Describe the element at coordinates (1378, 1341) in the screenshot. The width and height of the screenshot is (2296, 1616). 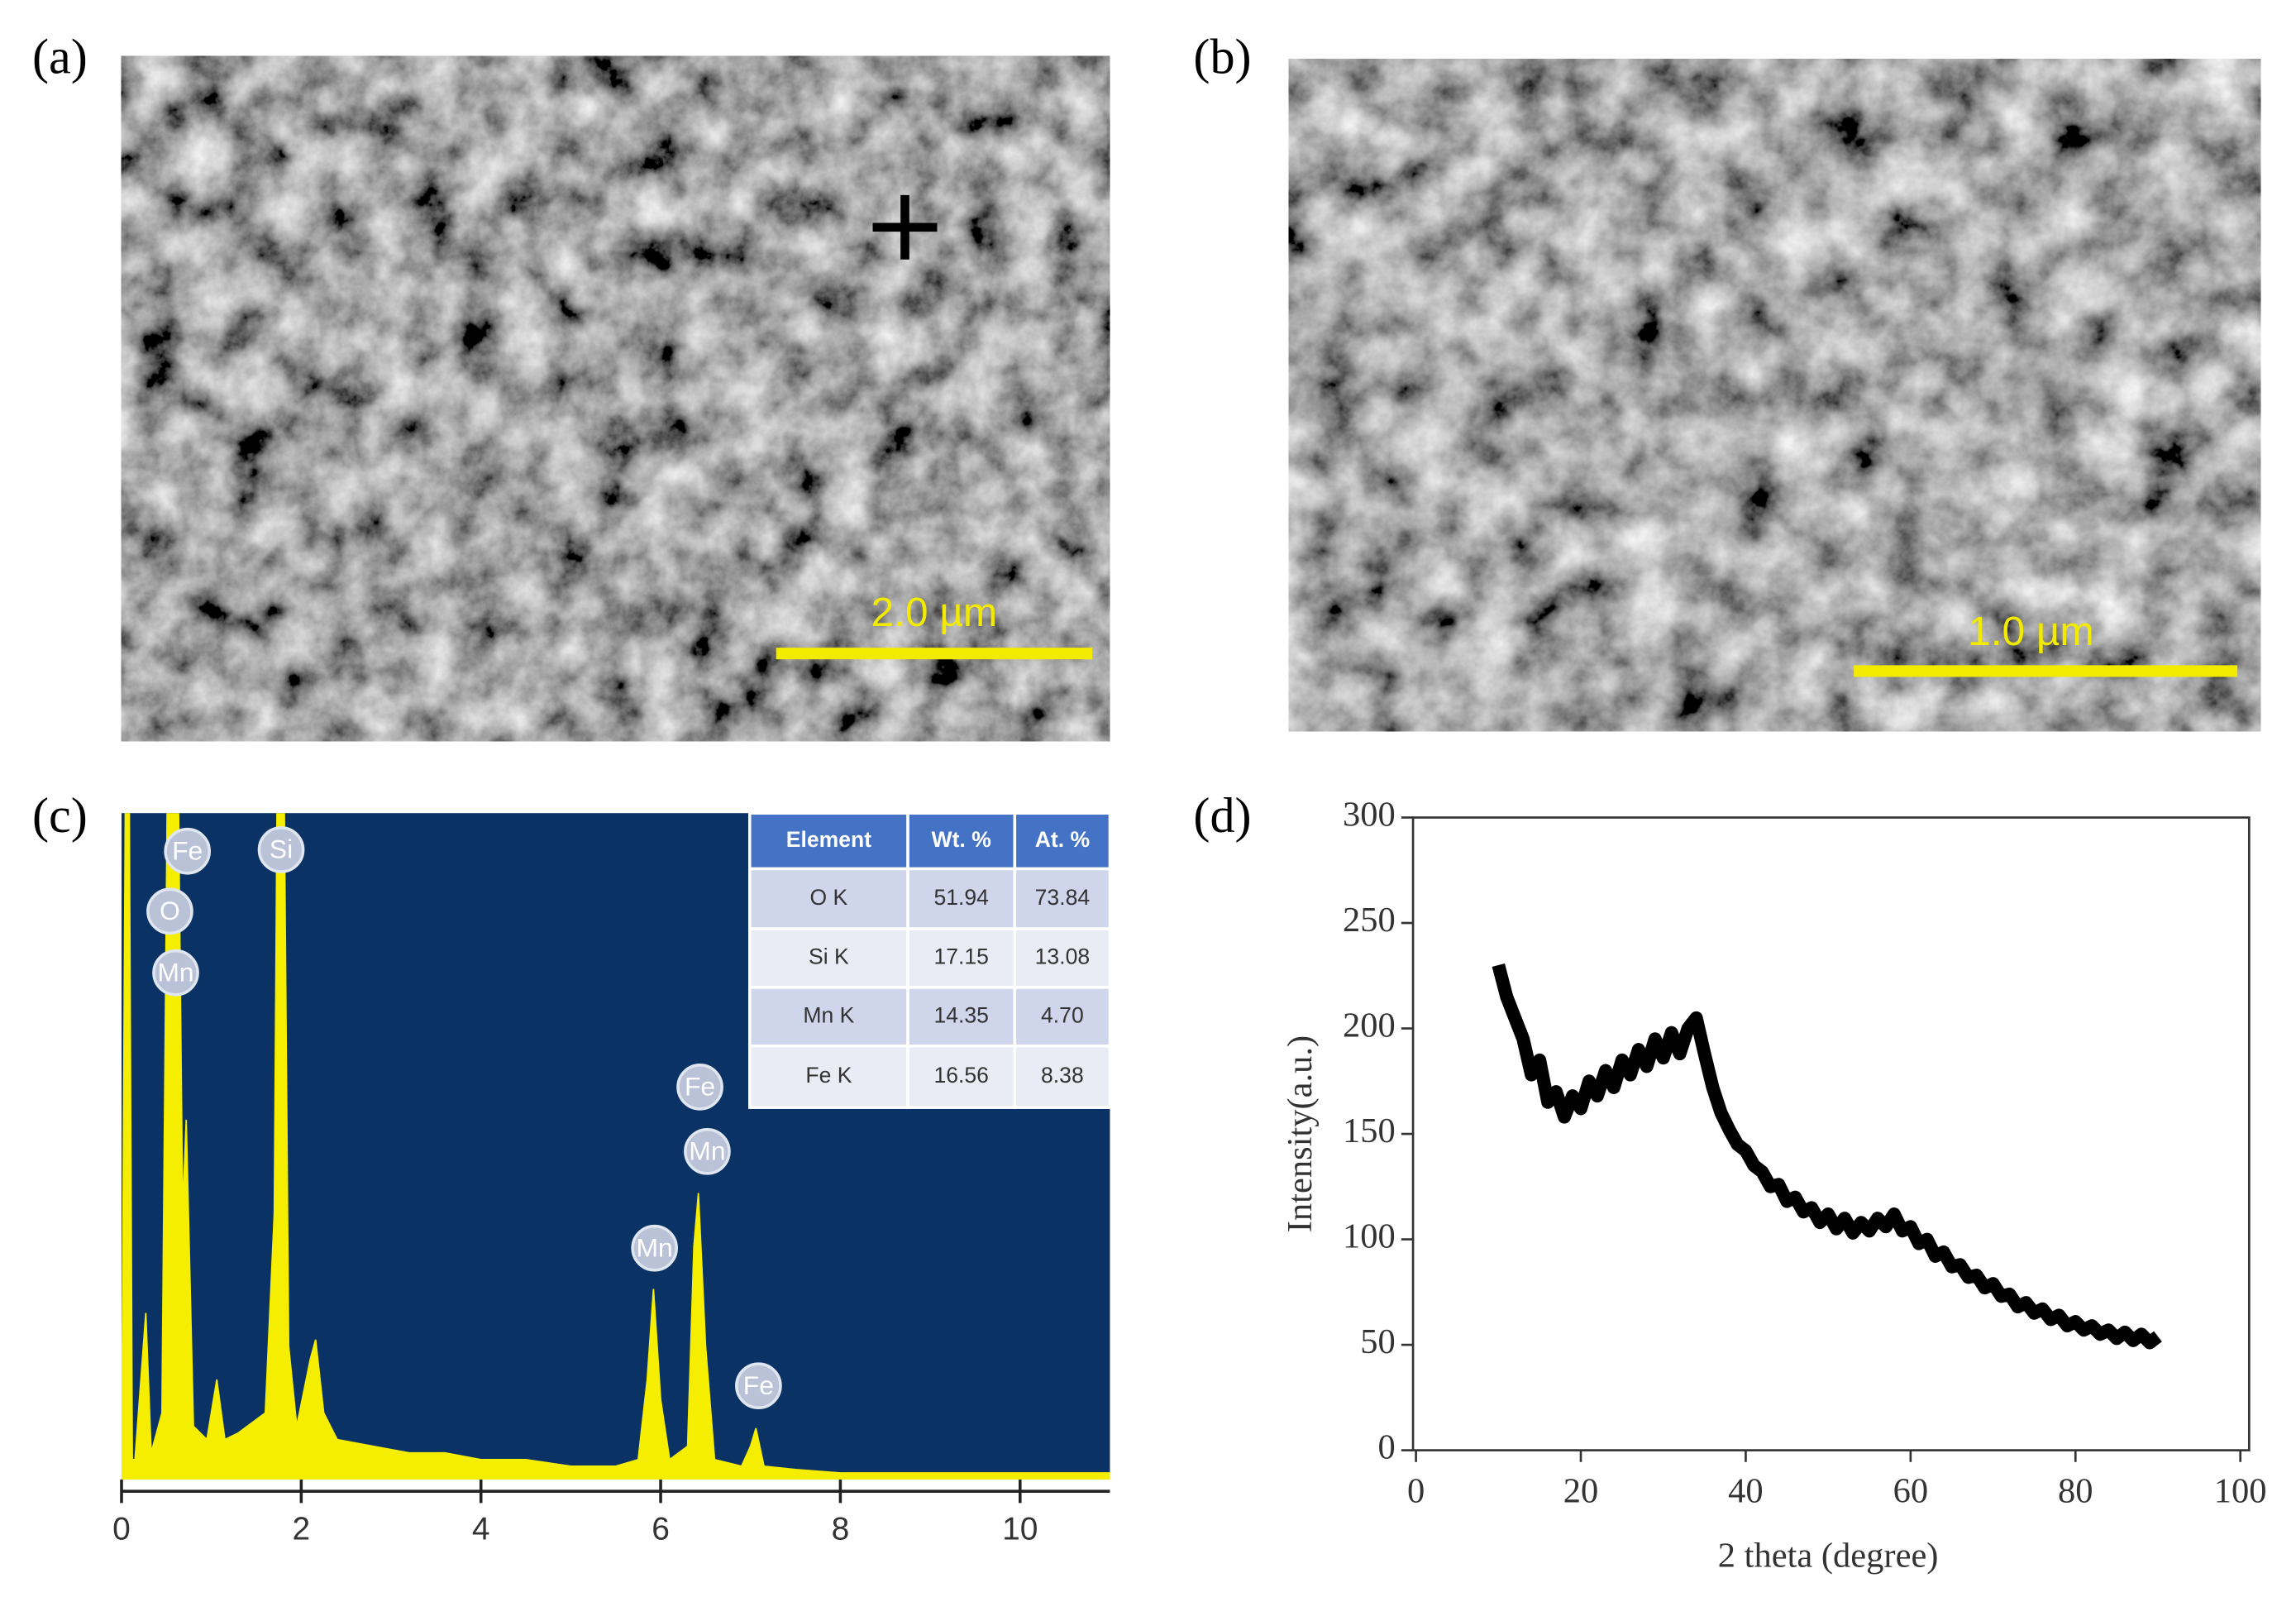
I see `y-tick-label: 50` at that location.